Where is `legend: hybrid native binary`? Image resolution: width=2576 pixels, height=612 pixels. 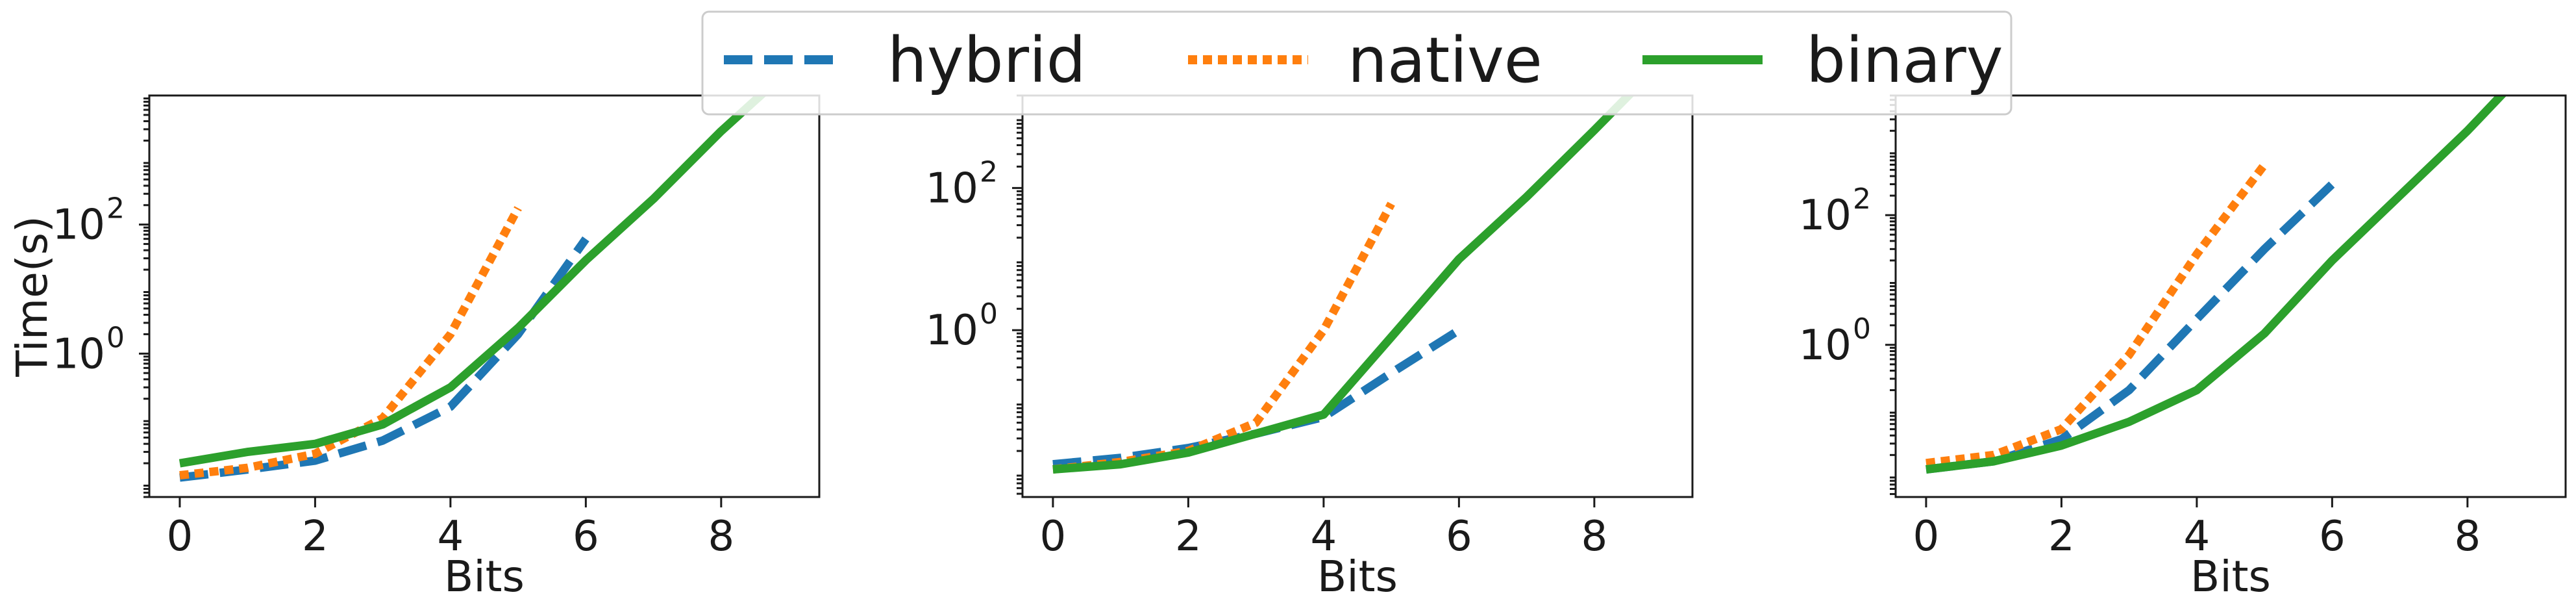
legend: hybrid native binary is located at coordinates (1356, 63).